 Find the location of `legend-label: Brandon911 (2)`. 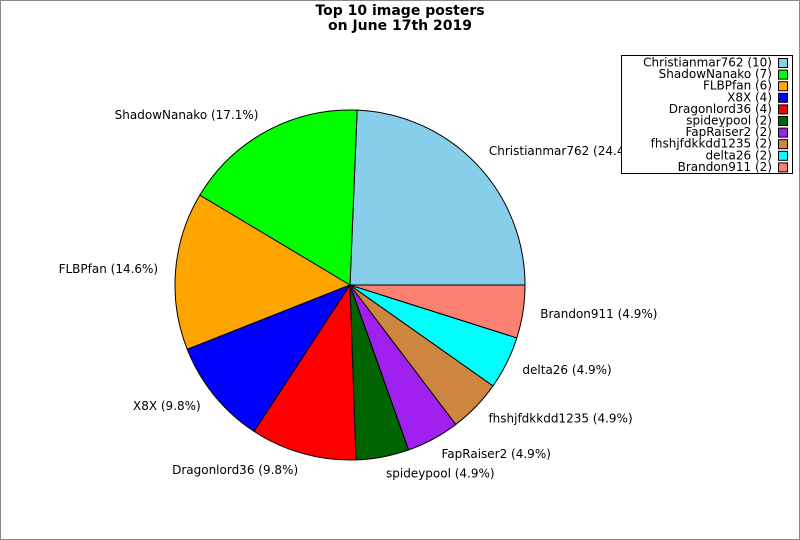

legend-label: Brandon911 (2) is located at coordinates (725, 167).